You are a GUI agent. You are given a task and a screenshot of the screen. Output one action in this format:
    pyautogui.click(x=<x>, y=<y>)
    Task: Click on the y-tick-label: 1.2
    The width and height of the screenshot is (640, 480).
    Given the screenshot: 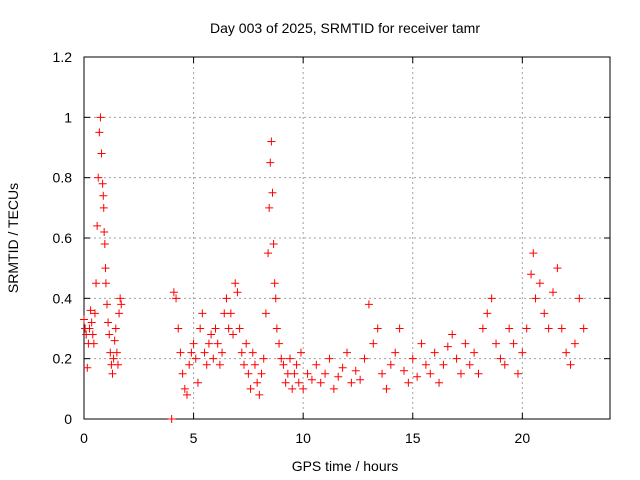 What is the action you would take?
    pyautogui.click(x=63, y=57)
    